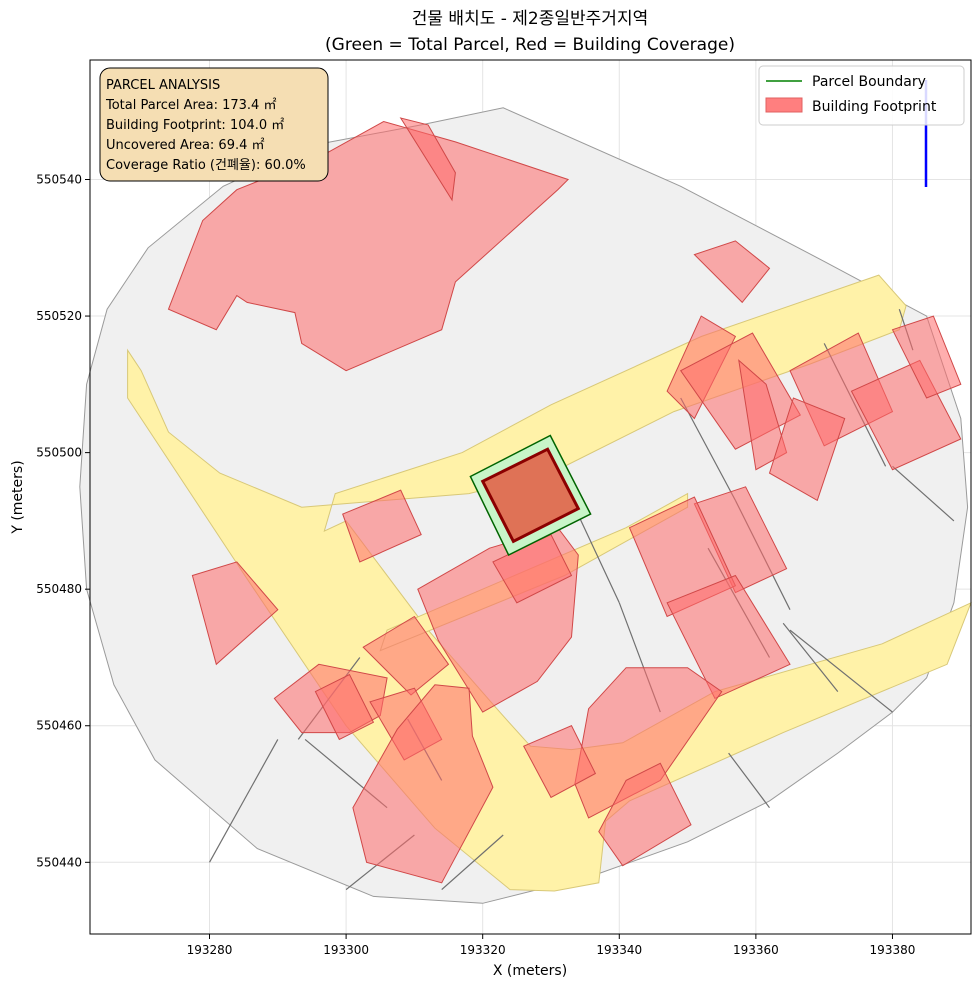  Describe the element at coordinates (869, 82) in the screenshot. I see `legend-parcel-label: Parcel Boundary` at that location.